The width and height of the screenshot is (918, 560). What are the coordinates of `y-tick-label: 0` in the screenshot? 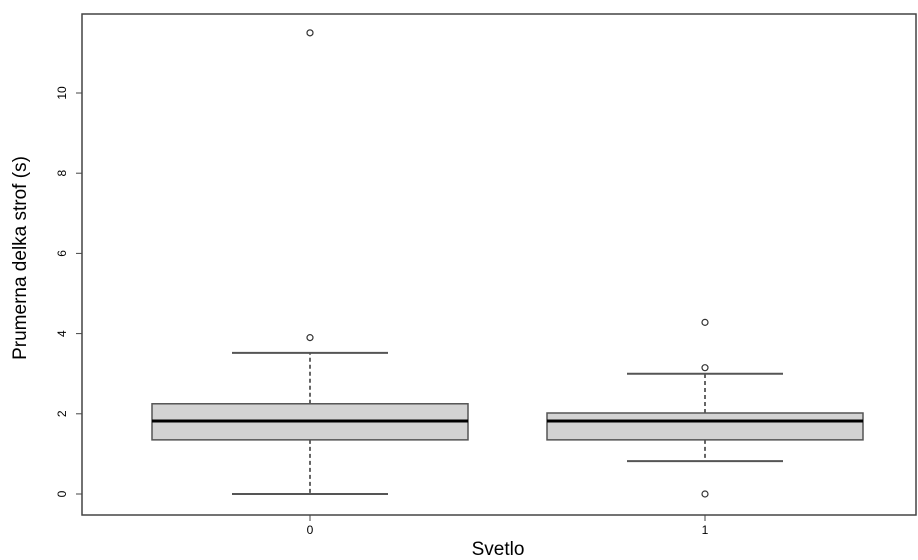 It's located at (62, 493).